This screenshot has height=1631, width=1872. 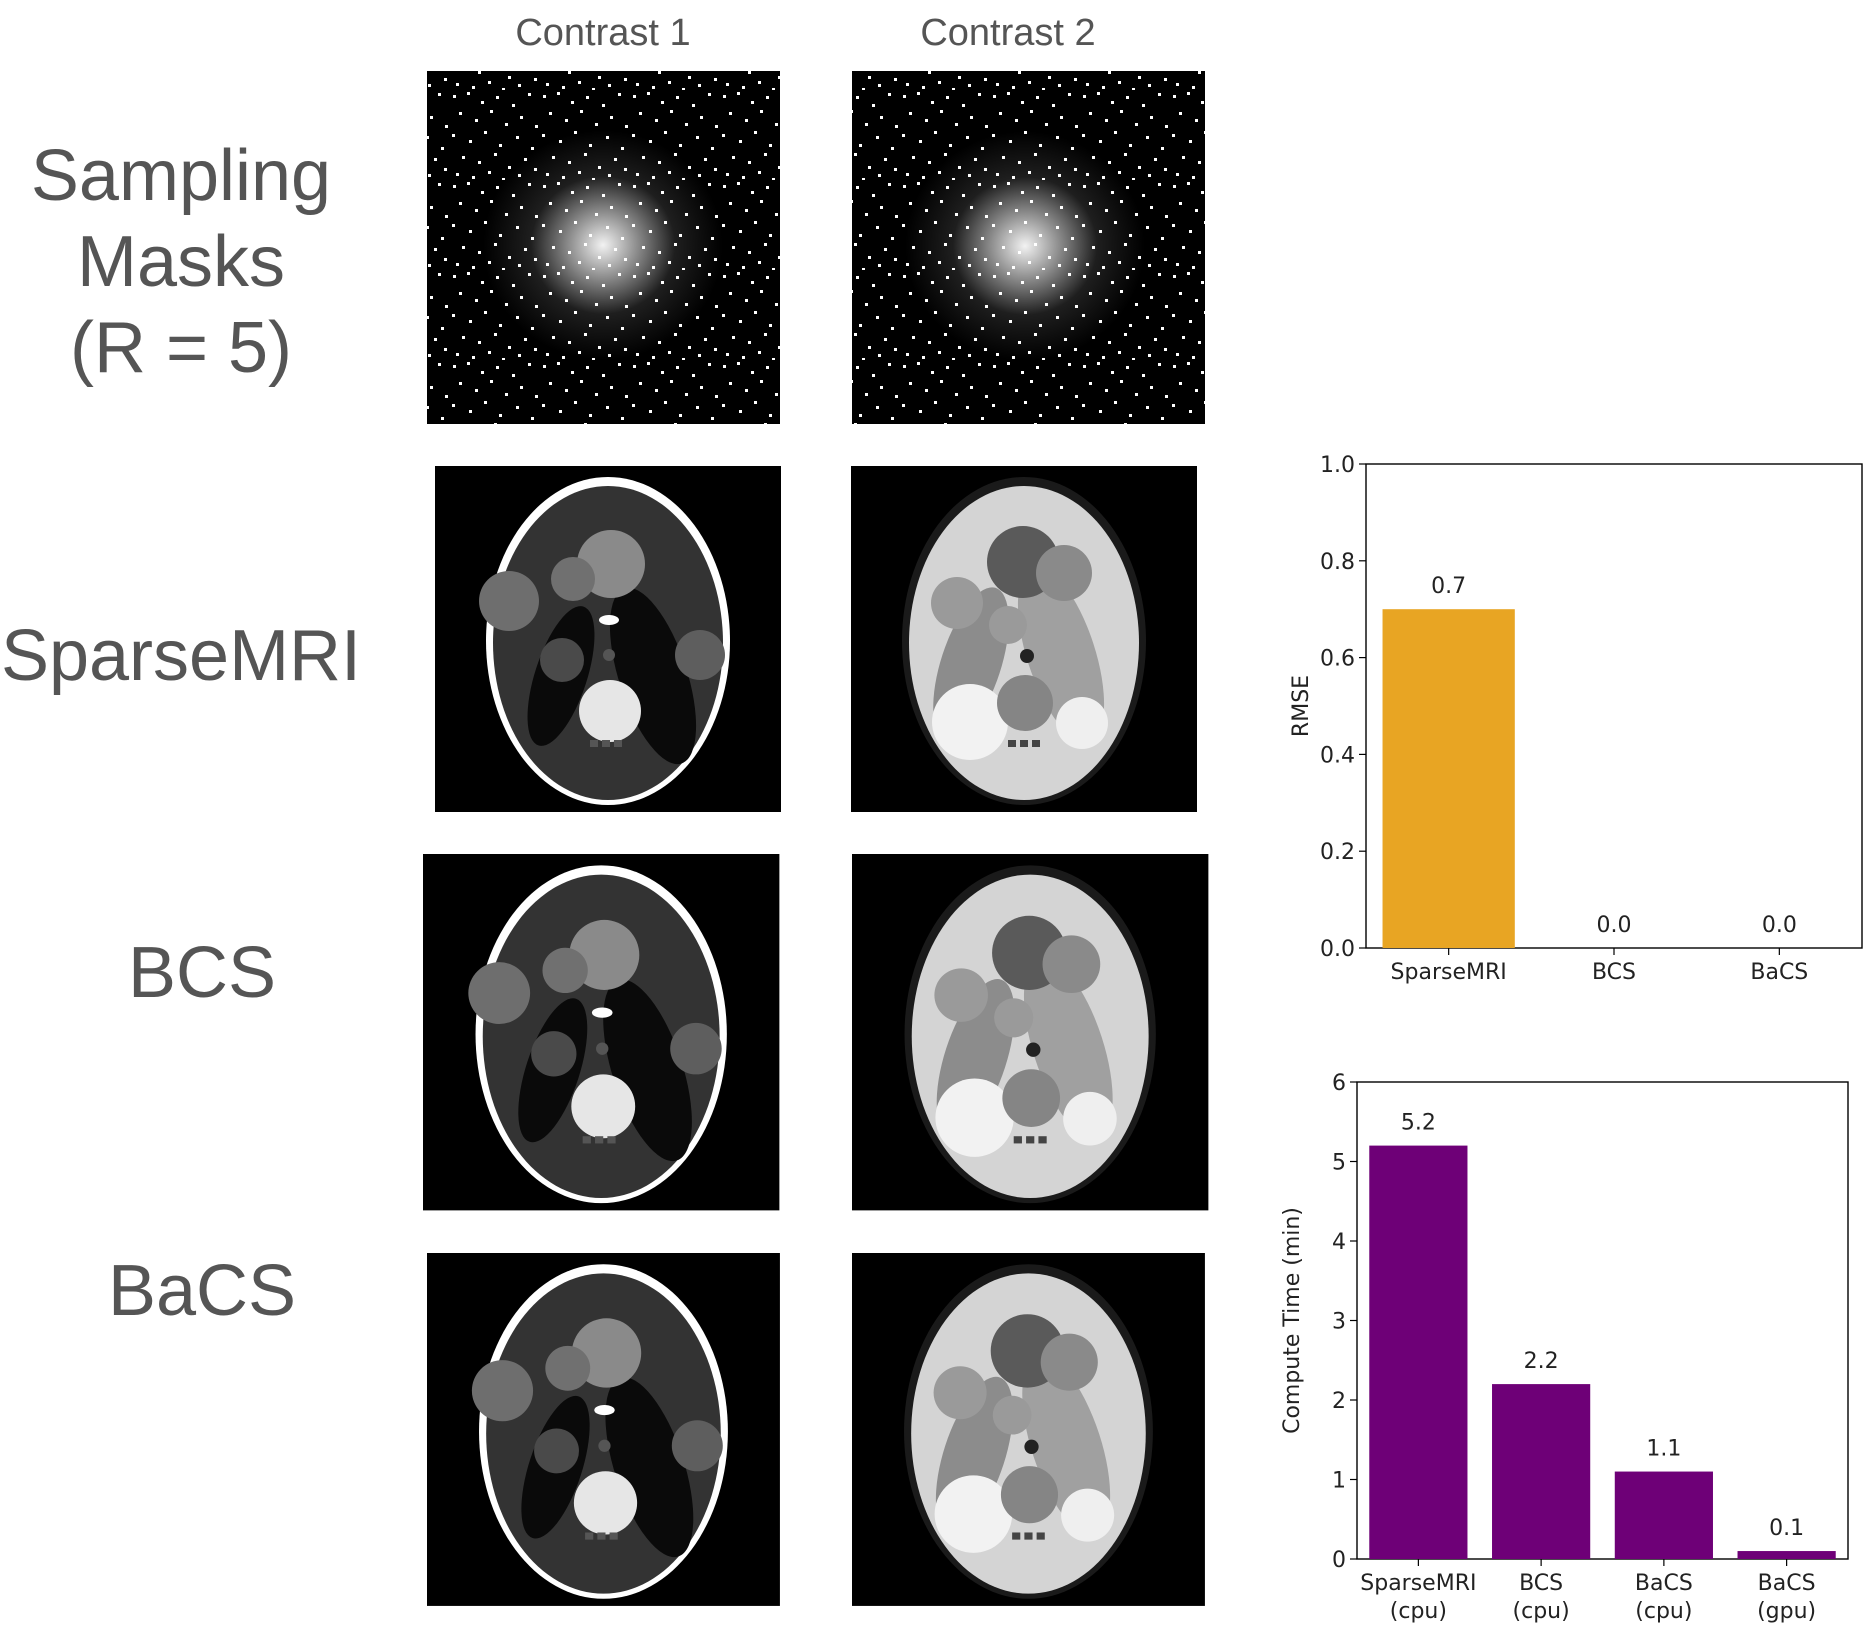 What do you see at coordinates (1339, 1242) in the screenshot?
I see `time-ytick-label: 4` at bounding box center [1339, 1242].